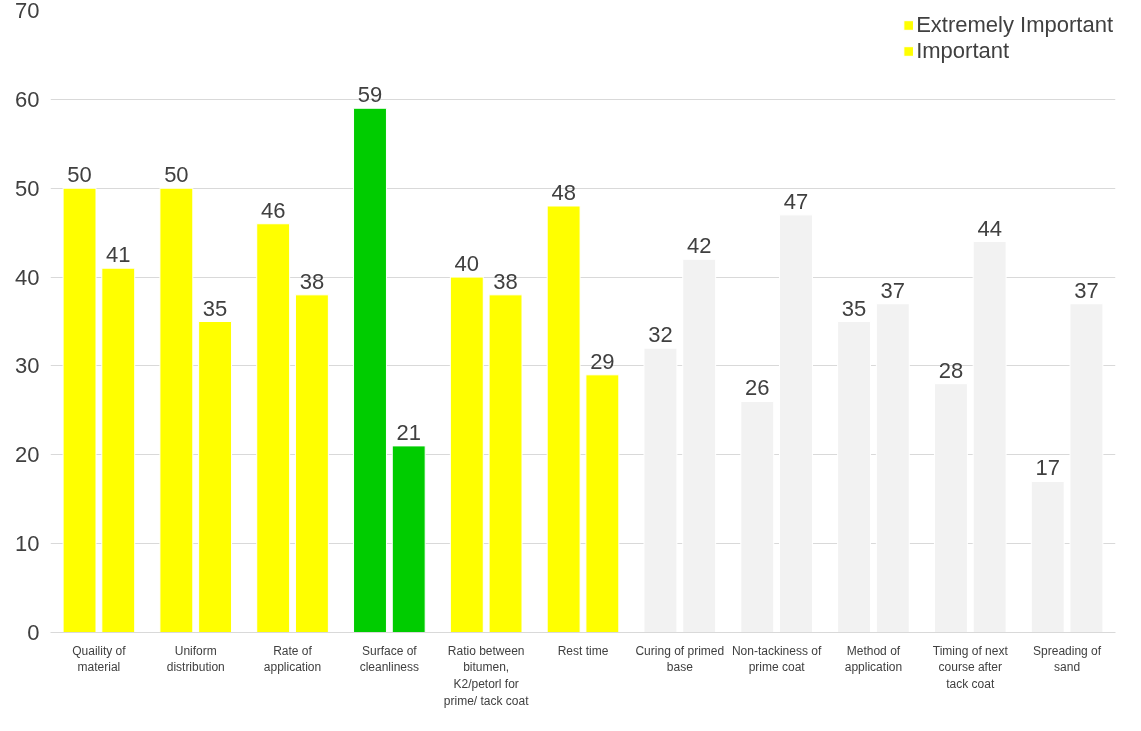 This screenshot has height=731, width=1141. Describe the element at coordinates (1047, 468) in the screenshot. I see `data-label: 17` at that location.